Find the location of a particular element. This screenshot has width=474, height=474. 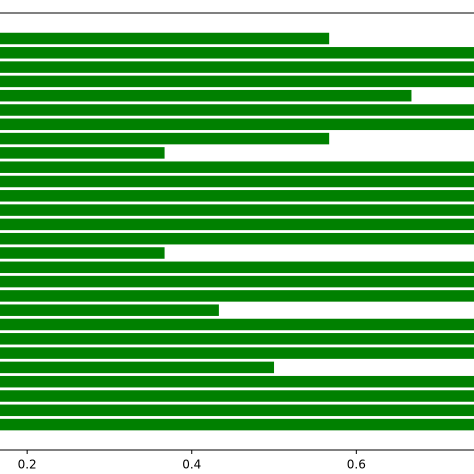

x-tick-label: 0.2 is located at coordinates (27, 465).